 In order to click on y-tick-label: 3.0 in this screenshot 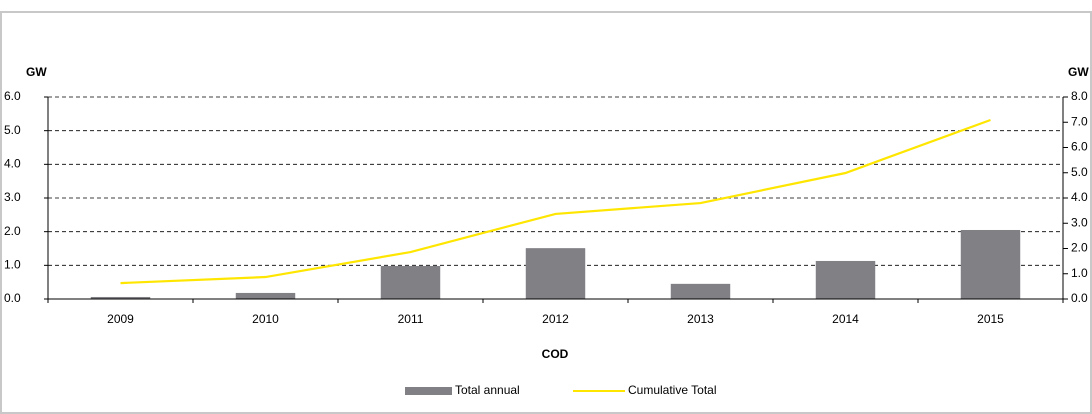, I will do `click(12, 197)`.